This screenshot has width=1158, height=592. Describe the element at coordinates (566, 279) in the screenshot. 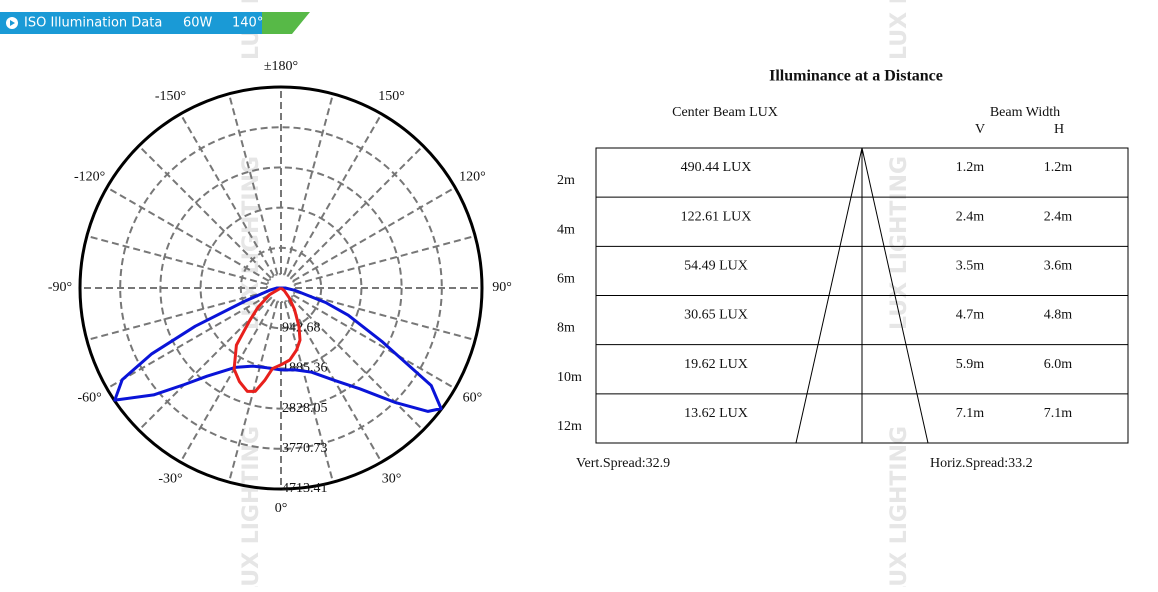

I see `distance-label: 6m` at that location.